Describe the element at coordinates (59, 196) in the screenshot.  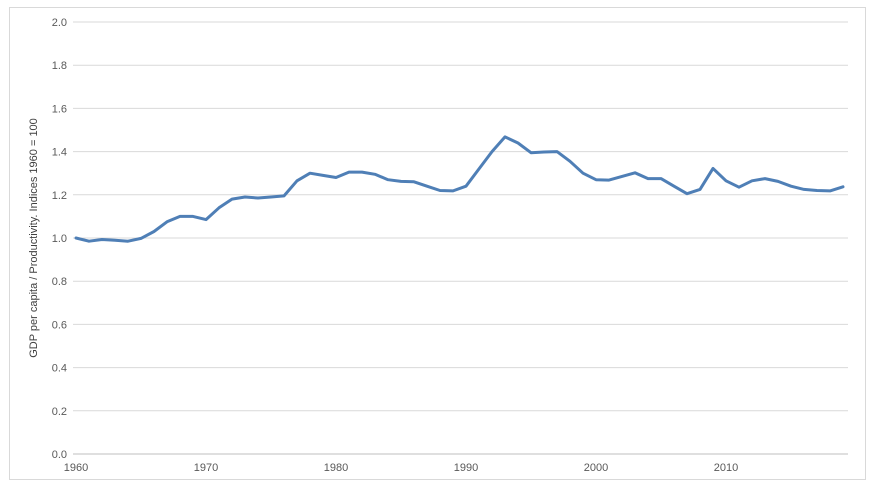
I see `y-tick-label: 1.2` at that location.